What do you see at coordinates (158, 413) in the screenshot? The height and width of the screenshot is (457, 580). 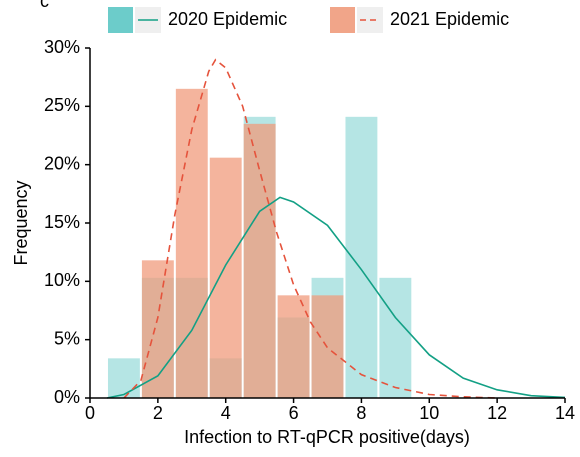 I see `x-tick-label: 2` at bounding box center [158, 413].